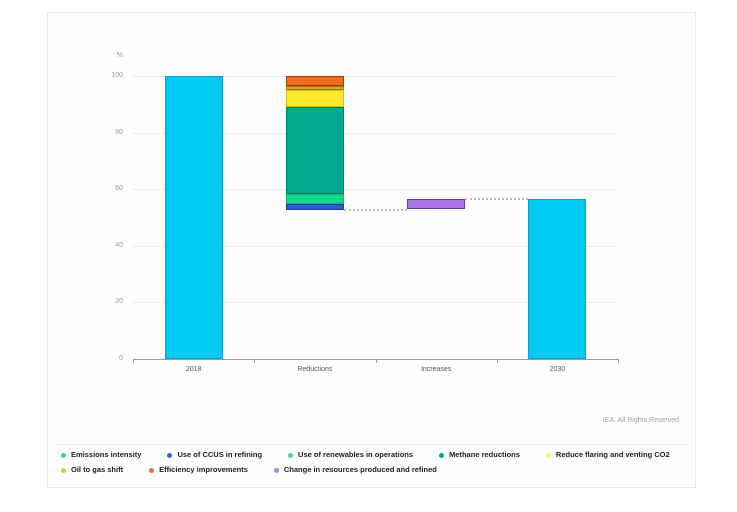 This screenshot has height=512, width=737. Describe the element at coordinates (315, 369) in the screenshot. I see `x-category-label: Reductions` at that location.